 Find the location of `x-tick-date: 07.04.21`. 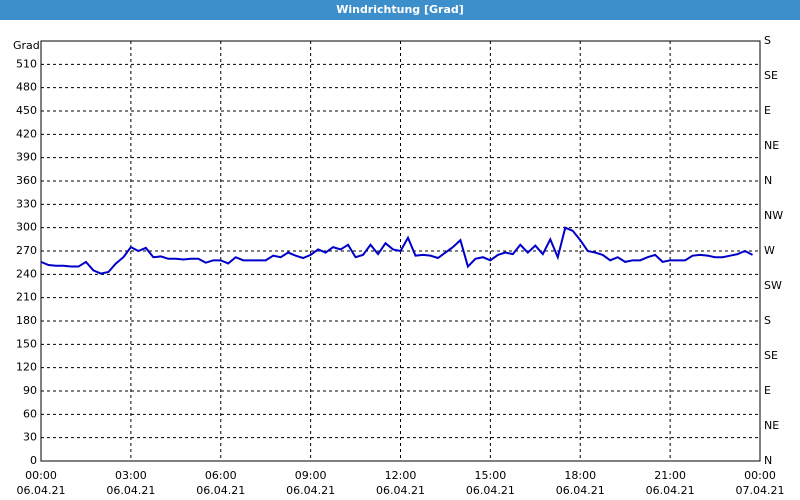

x-tick-date: 07.04.21 is located at coordinates (760, 490).